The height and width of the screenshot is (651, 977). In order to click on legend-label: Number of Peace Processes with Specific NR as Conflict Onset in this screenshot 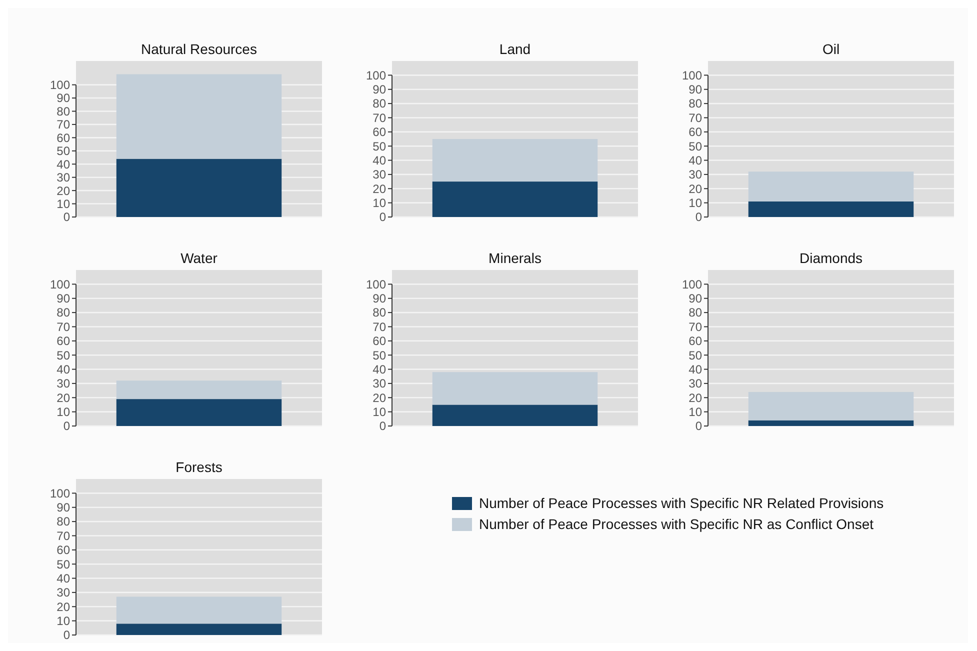, I will do `click(676, 524)`.